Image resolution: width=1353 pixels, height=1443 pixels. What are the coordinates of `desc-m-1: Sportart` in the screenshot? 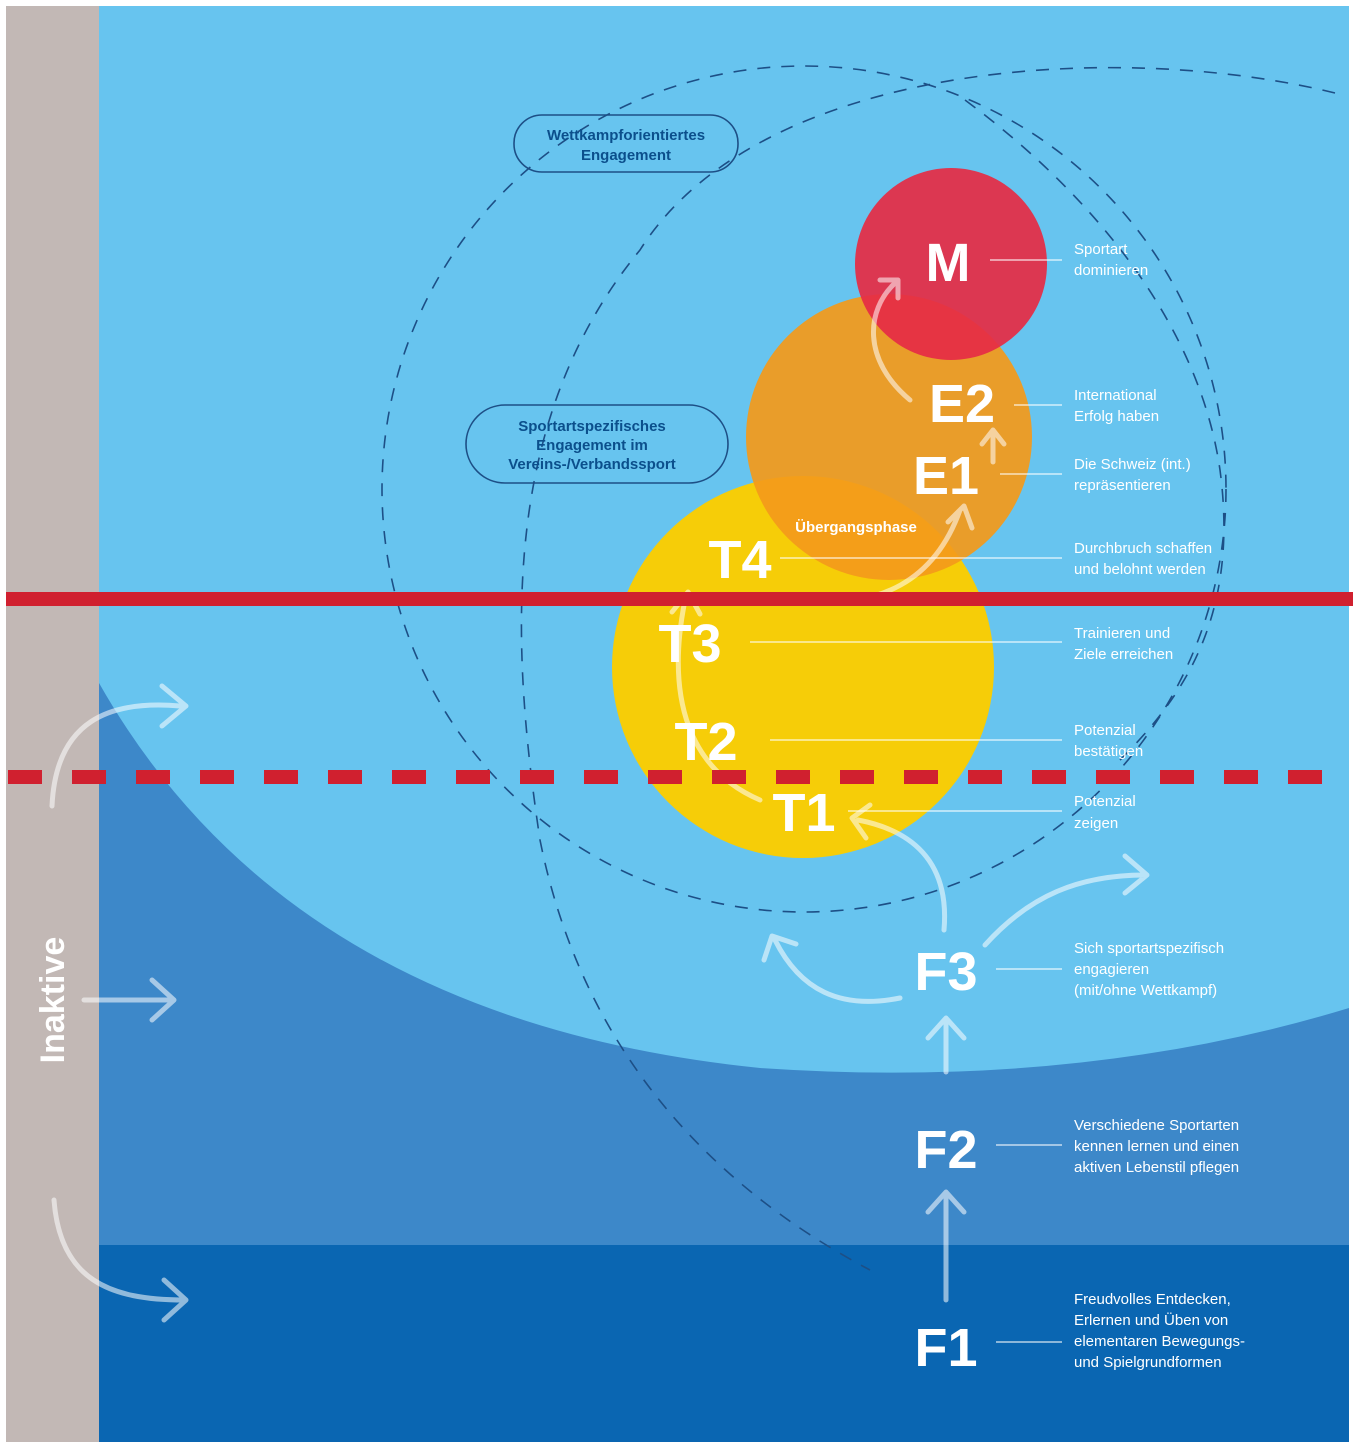 It's located at (1101, 249).